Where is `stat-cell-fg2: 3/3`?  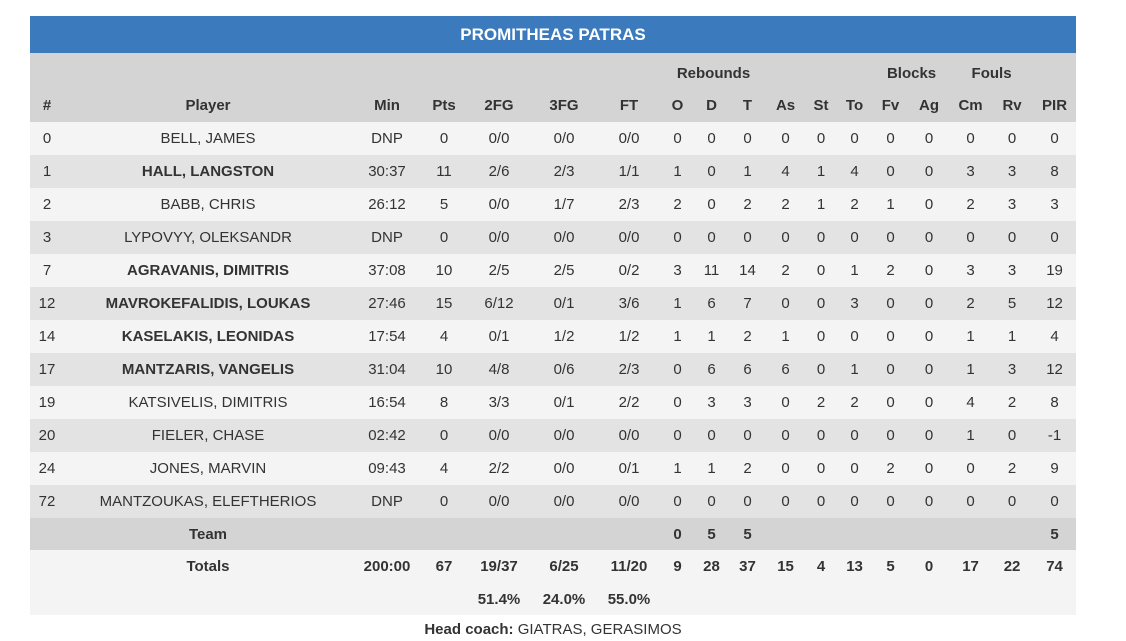 stat-cell-fg2: 3/3 is located at coordinates (499, 402).